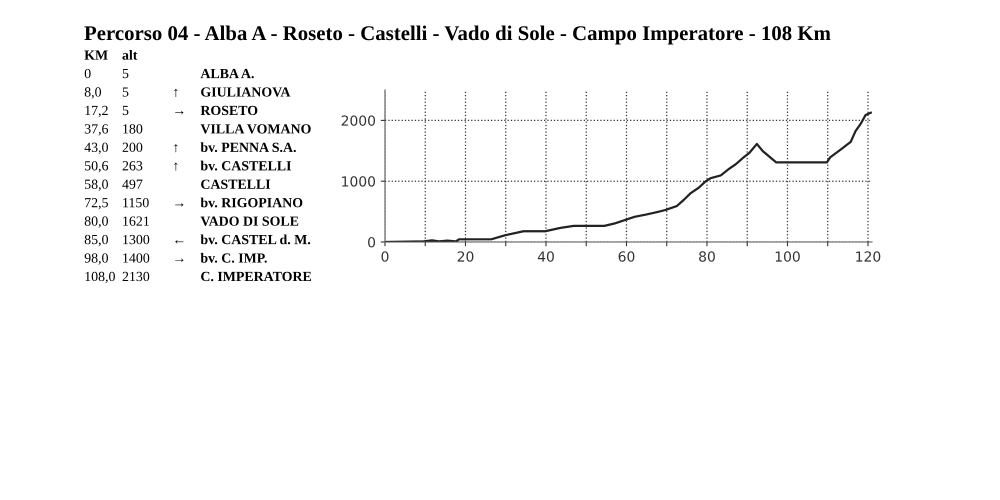 This screenshot has width=1000, height=500. What do you see at coordinates (188, 166) in the screenshot?
I see `text: 50,6 263 ↑ bv. CASTELLI` at bounding box center [188, 166].